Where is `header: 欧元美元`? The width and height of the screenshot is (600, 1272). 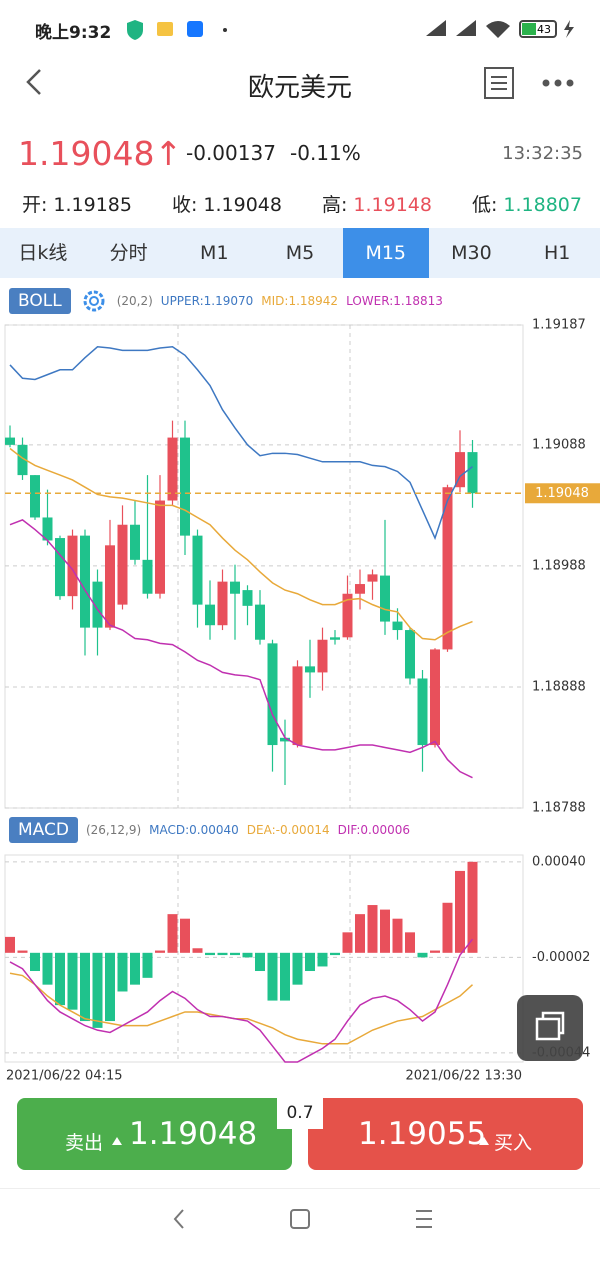 header: 欧元美元 is located at coordinates (300, 82).